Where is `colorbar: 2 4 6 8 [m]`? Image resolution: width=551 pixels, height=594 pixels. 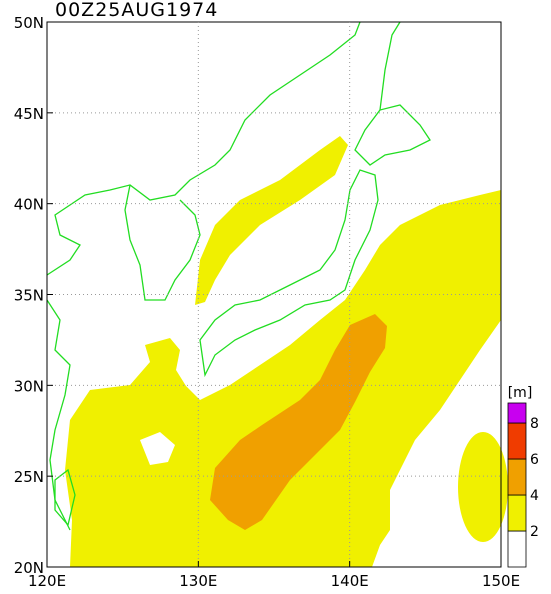 colorbar: 2 4 6 8 [m] is located at coordinates (523, 476).